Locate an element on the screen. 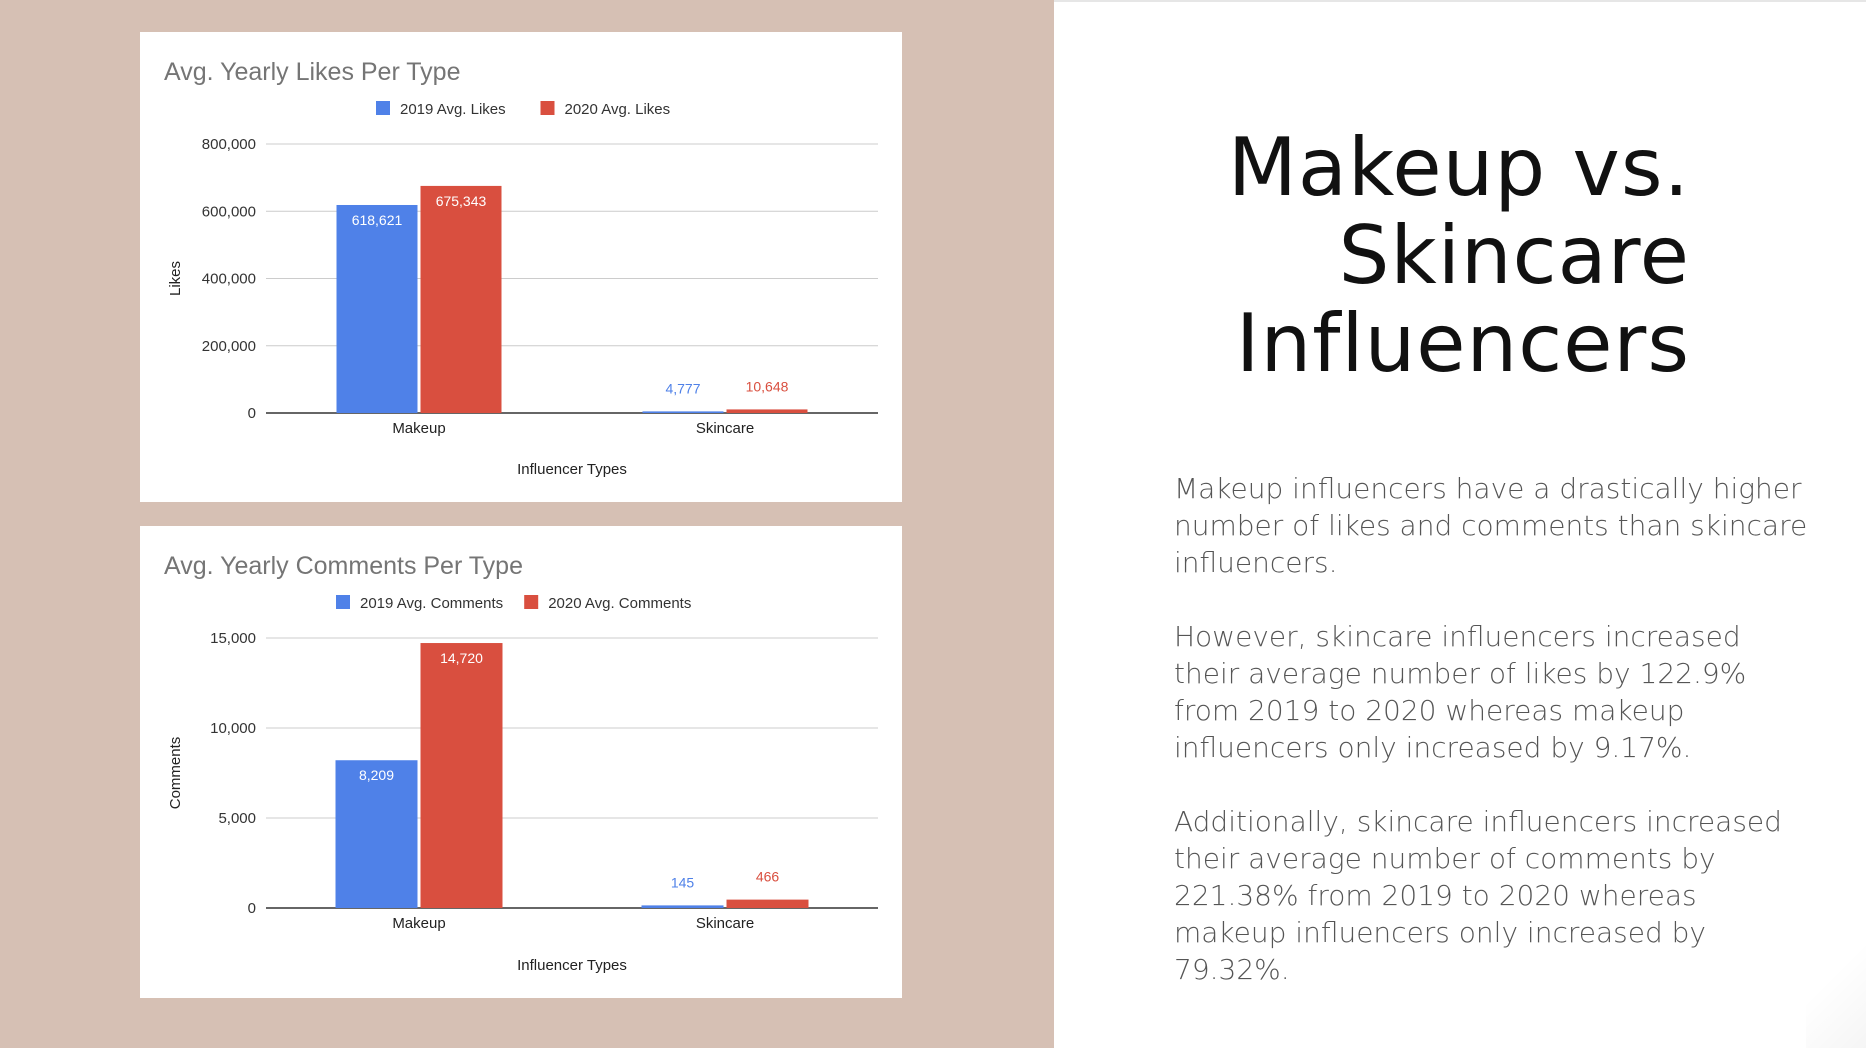 Image resolution: width=1866 pixels, height=1048 pixels. y-tick-label: 10,000 is located at coordinates (233, 728).